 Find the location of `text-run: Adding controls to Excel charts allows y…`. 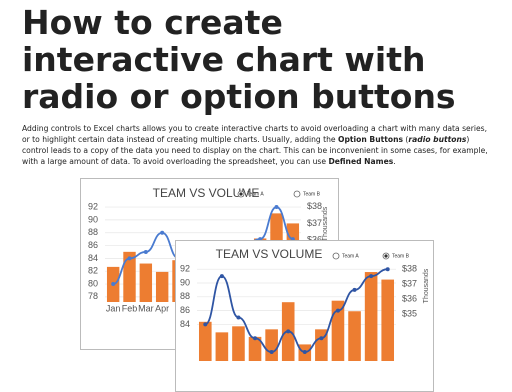

text-run: Adding controls to Excel charts allows y… is located at coordinates (254, 134).